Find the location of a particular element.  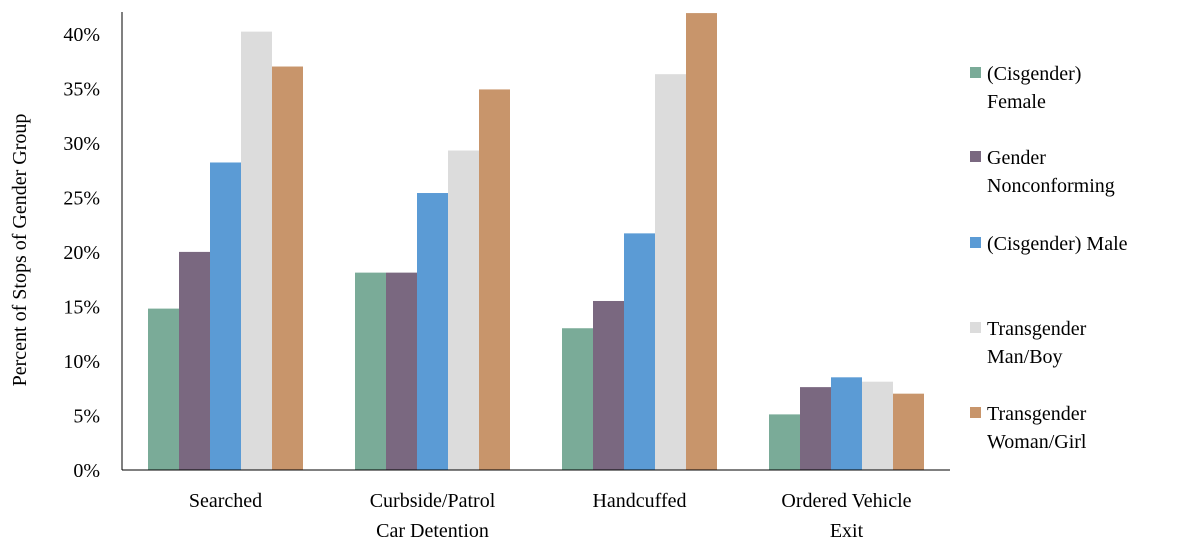

y-axis-title: Percent of Stops of Gender Group is located at coordinates (20, 250).